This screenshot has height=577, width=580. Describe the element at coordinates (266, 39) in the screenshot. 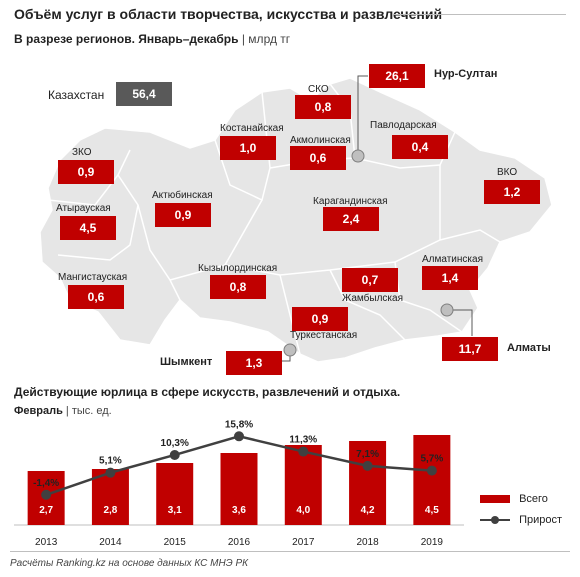

I see `map-unit: | млрд тг` at that location.